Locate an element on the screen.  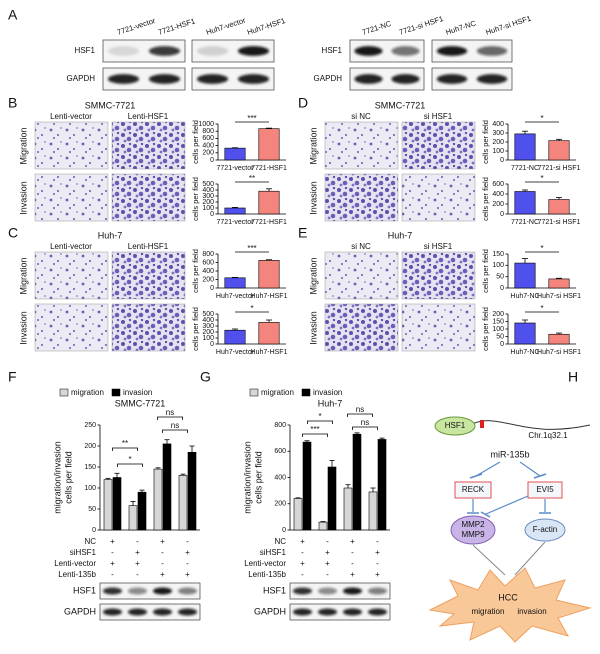
inhibit-lines is located at coordinates (508, 469).